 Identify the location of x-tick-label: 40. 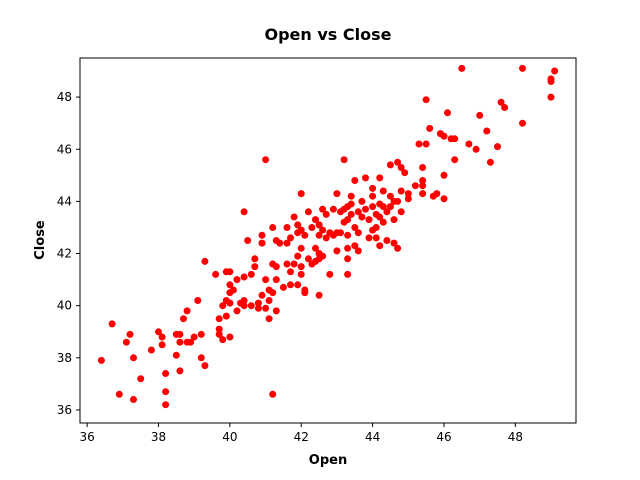
(229, 437).